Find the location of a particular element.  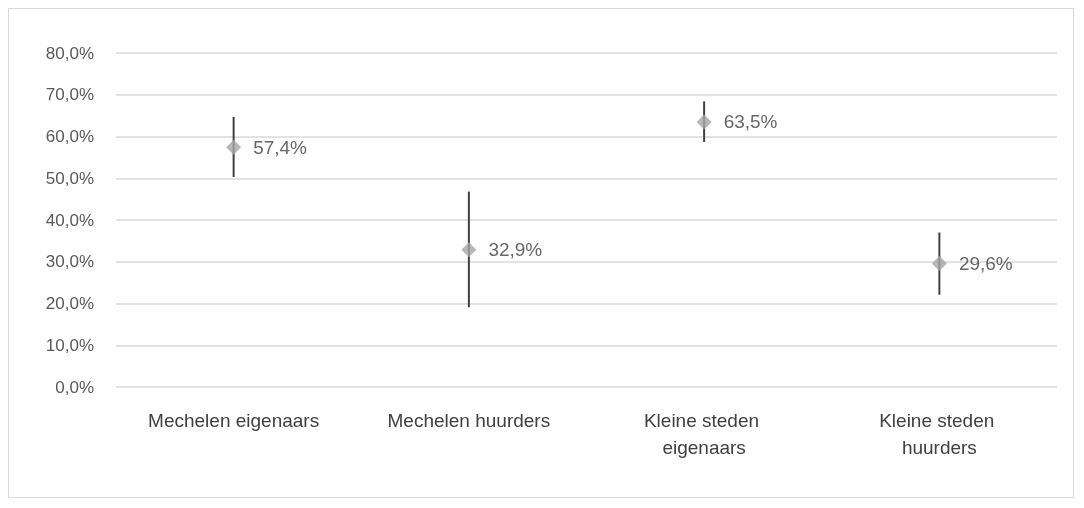

data-label: 32,9% is located at coordinates (515, 250).